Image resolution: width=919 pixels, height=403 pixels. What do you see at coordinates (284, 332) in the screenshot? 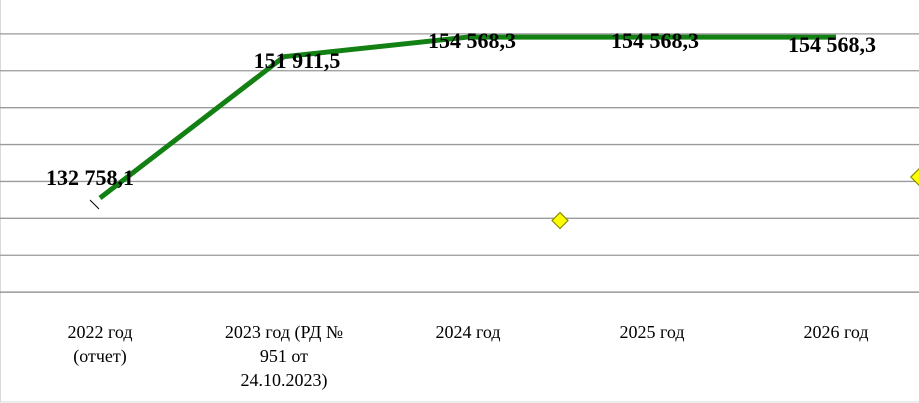
I see `x-tick-line: 2023 год (РД №` at bounding box center [284, 332].